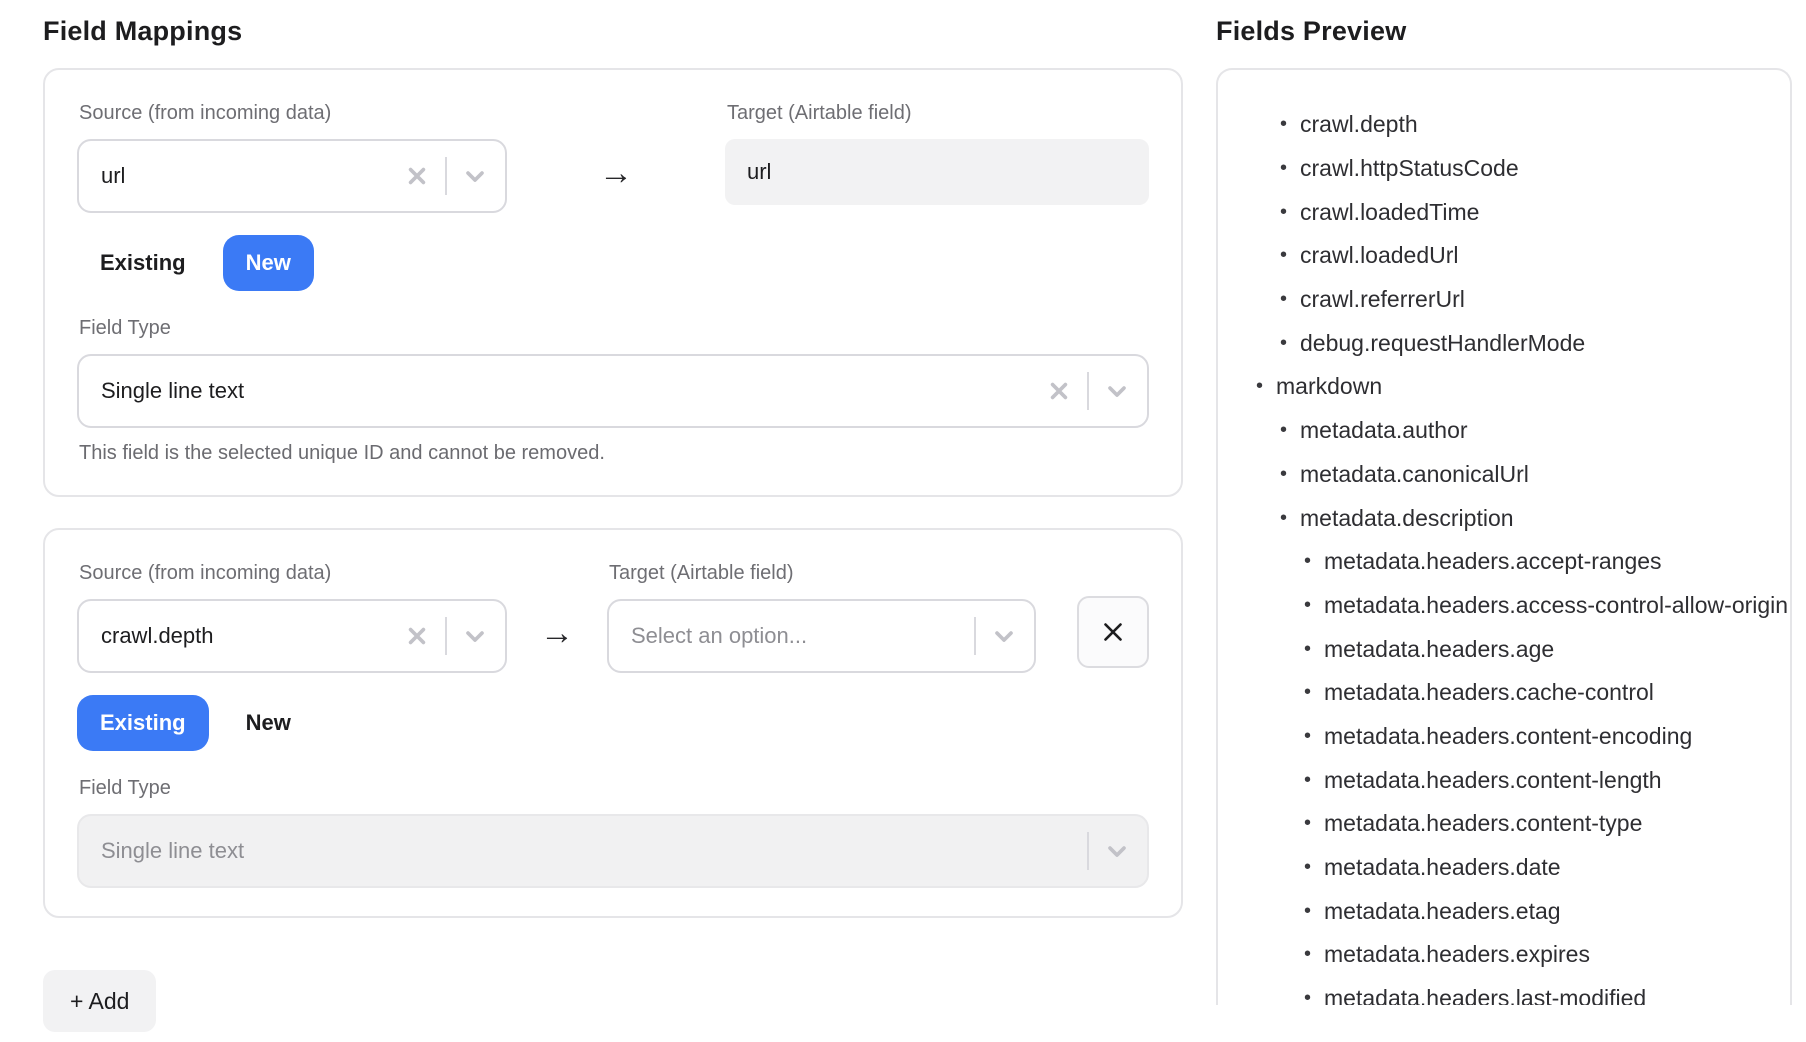  What do you see at coordinates (1483, 823) in the screenshot?
I see `field-path-label: metadata.headers.content-type` at bounding box center [1483, 823].